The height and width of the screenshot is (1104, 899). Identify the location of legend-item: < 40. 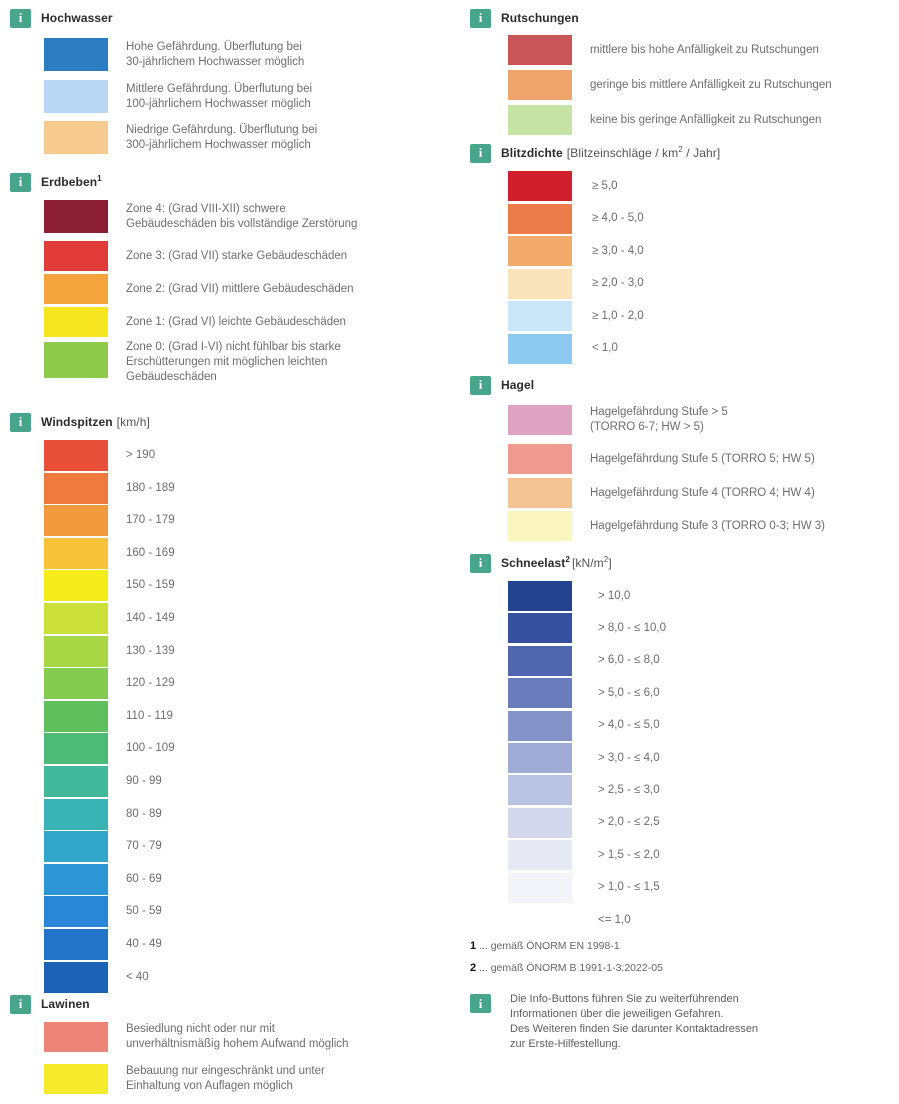
(96, 977).